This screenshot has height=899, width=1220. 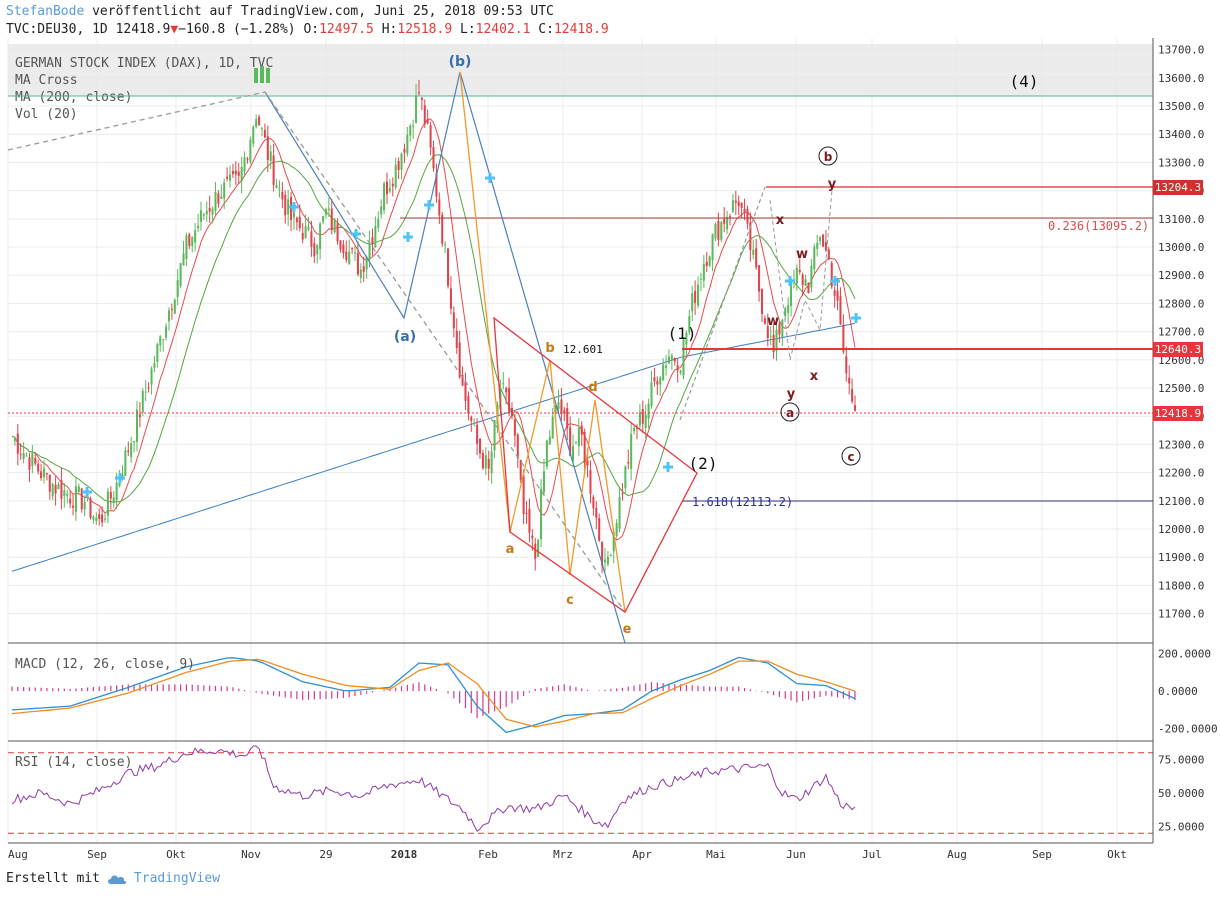 What do you see at coordinates (510, 549) in the screenshot?
I see `tri-label-a: a` at bounding box center [510, 549].